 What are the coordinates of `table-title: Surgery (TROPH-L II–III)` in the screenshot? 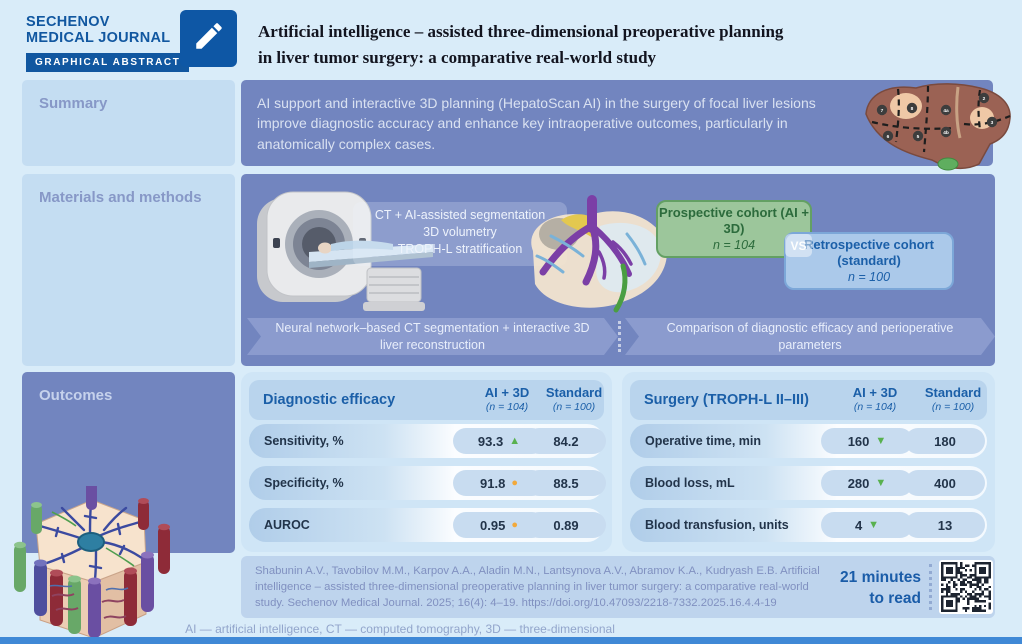 It's located at (726, 400).